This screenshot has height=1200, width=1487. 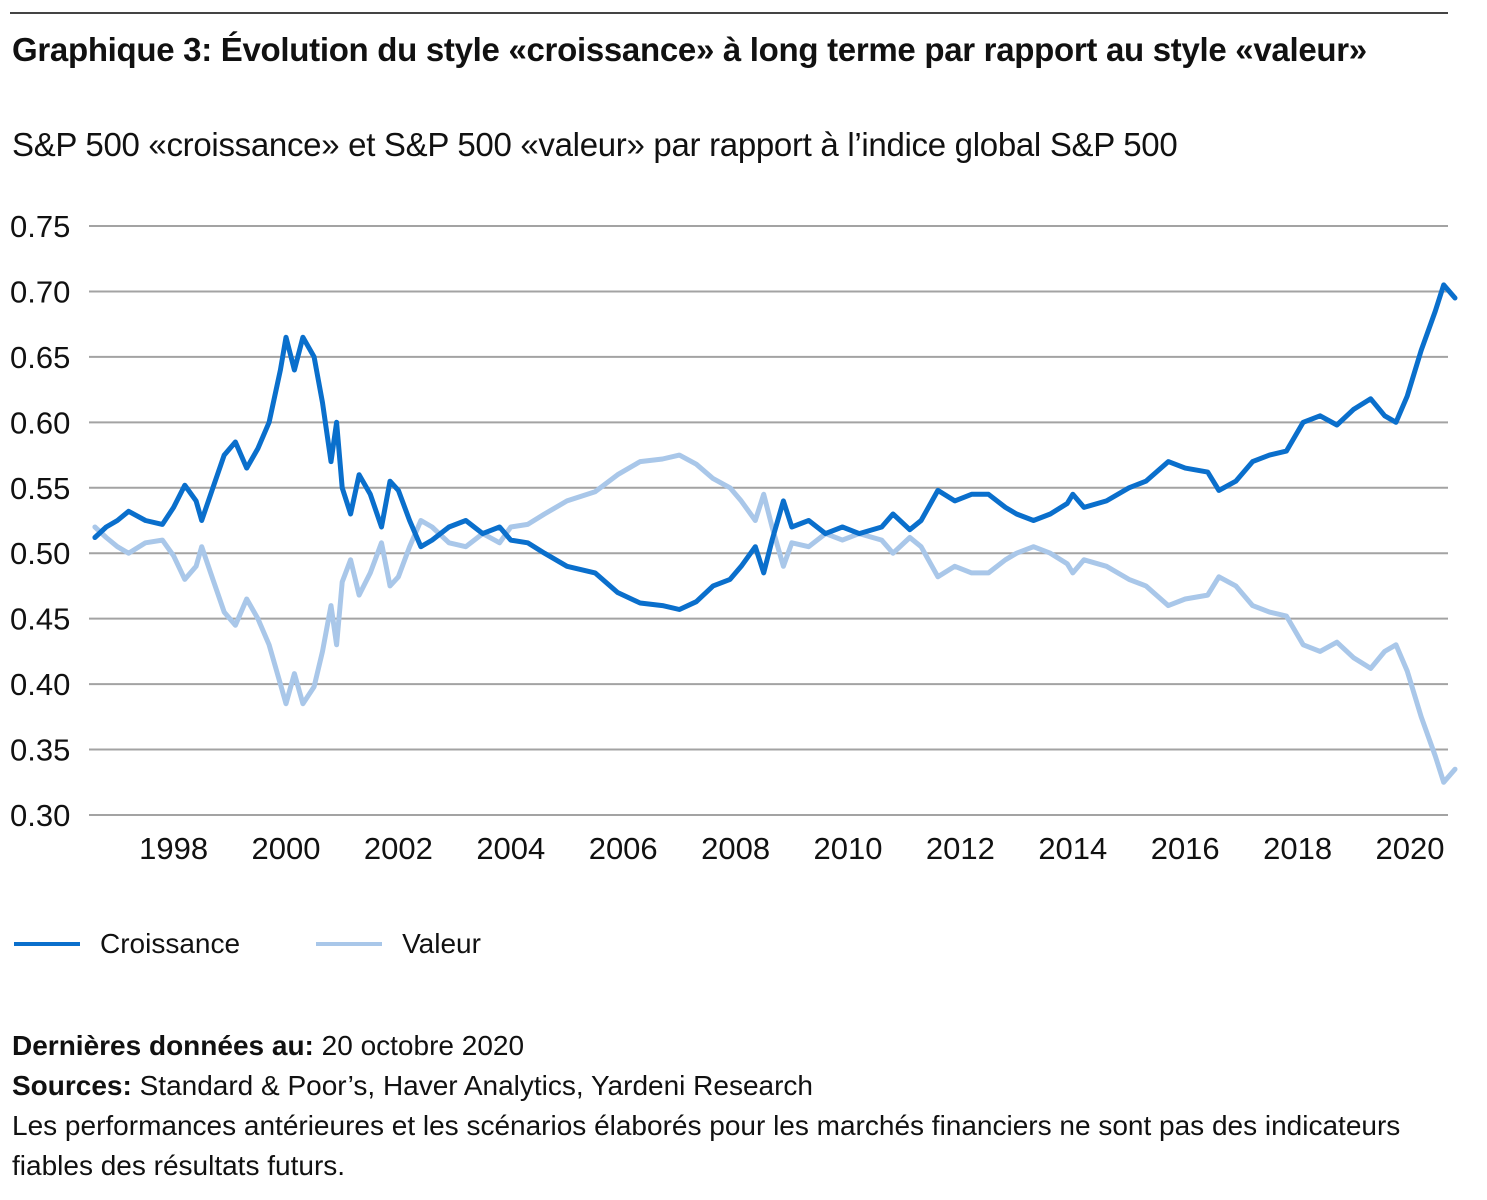 What do you see at coordinates (40, 226) in the screenshot?
I see `y-tick-label: 0.75` at bounding box center [40, 226].